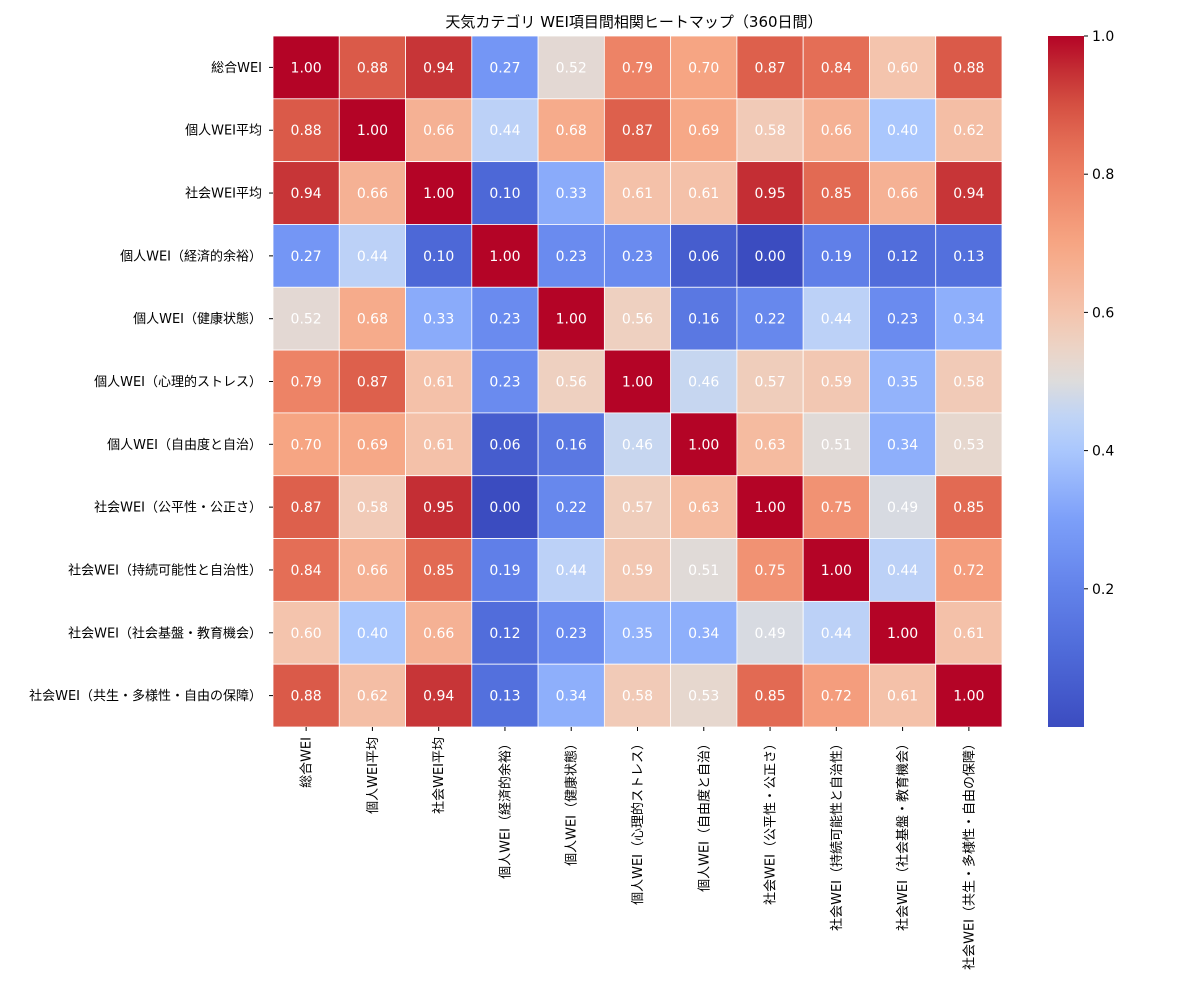 The width and height of the screenshot is (1200, 1004). Describe the element at coordinates (372, 634) in the screenshot. I see `cell-value-label: 0.40` at that location.